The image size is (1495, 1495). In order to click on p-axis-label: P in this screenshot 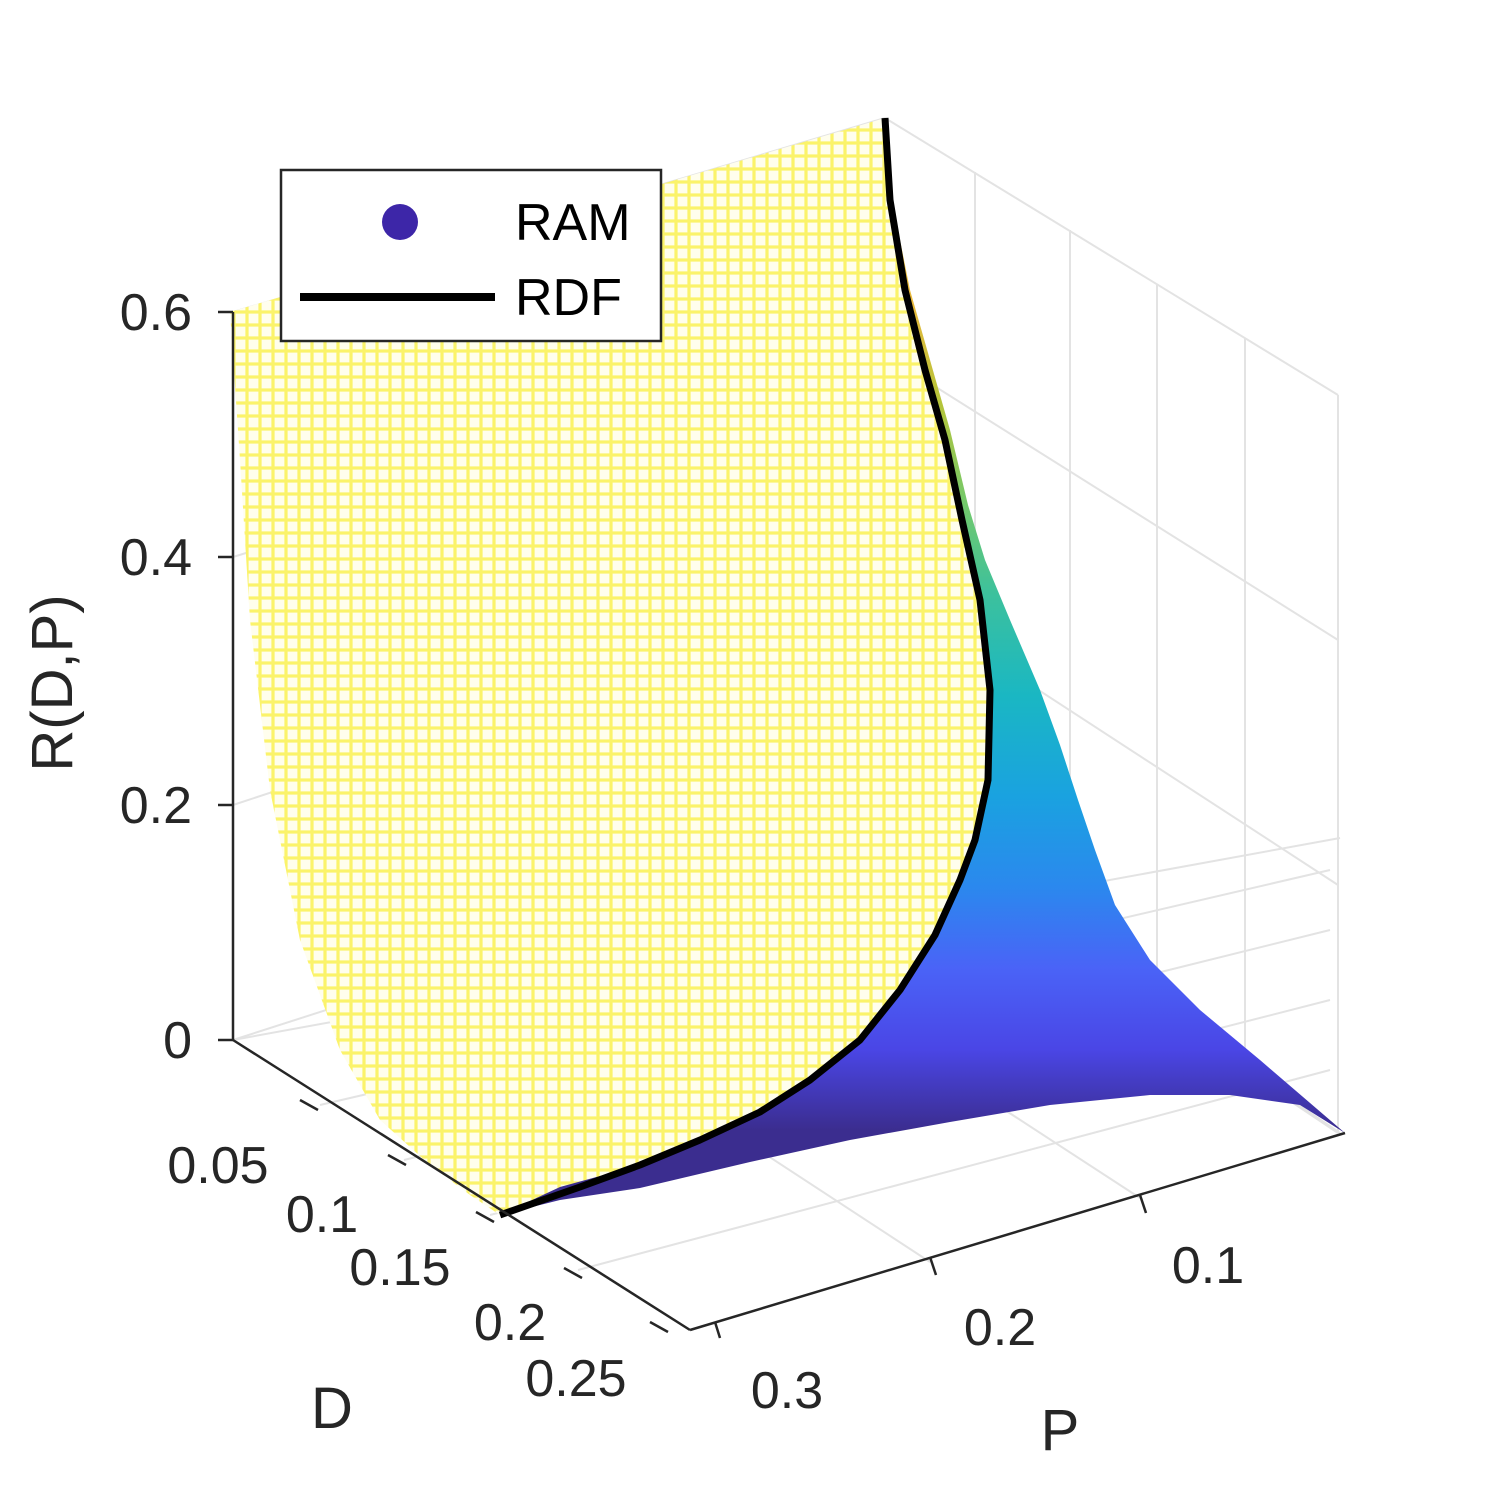, I will do `click(1060, 1430)`.